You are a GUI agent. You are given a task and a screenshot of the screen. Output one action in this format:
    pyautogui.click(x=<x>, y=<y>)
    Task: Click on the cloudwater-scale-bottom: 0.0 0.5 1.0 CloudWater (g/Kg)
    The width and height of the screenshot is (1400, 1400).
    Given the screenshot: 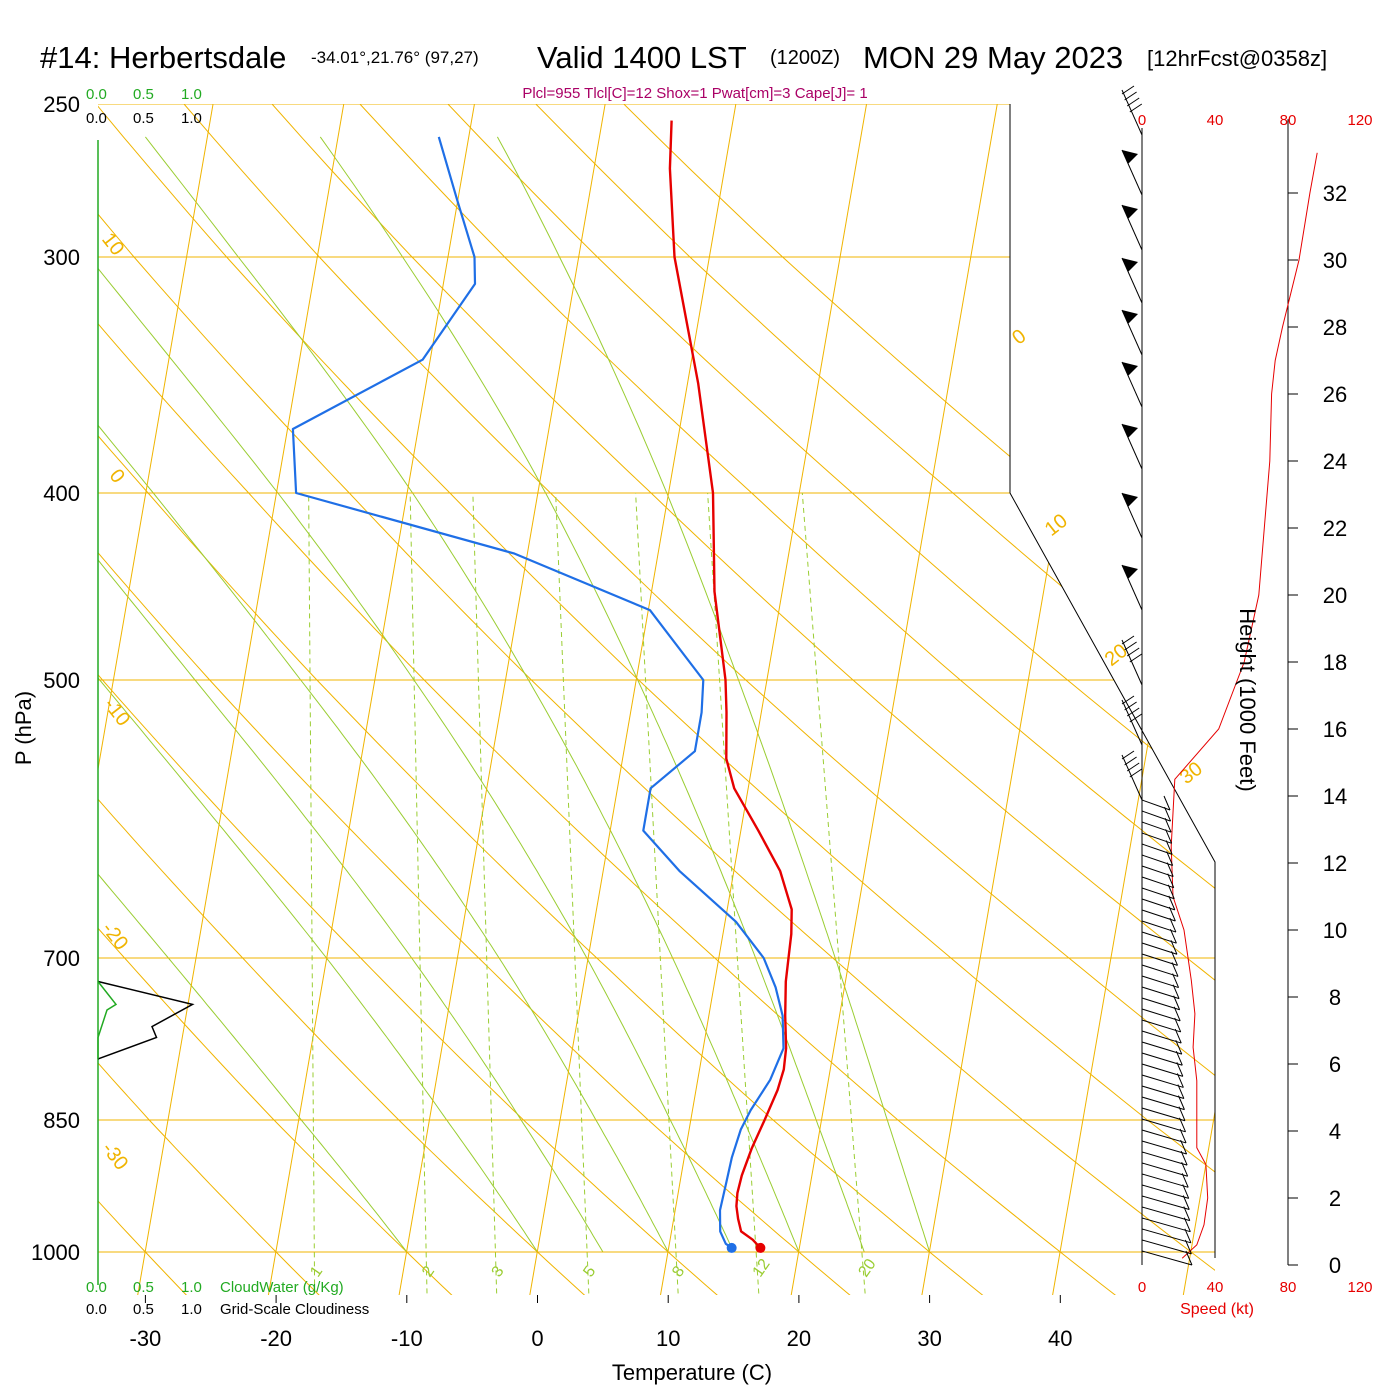 What is the action you would take?
    pyautogui.click(x=215, y=1287)
    